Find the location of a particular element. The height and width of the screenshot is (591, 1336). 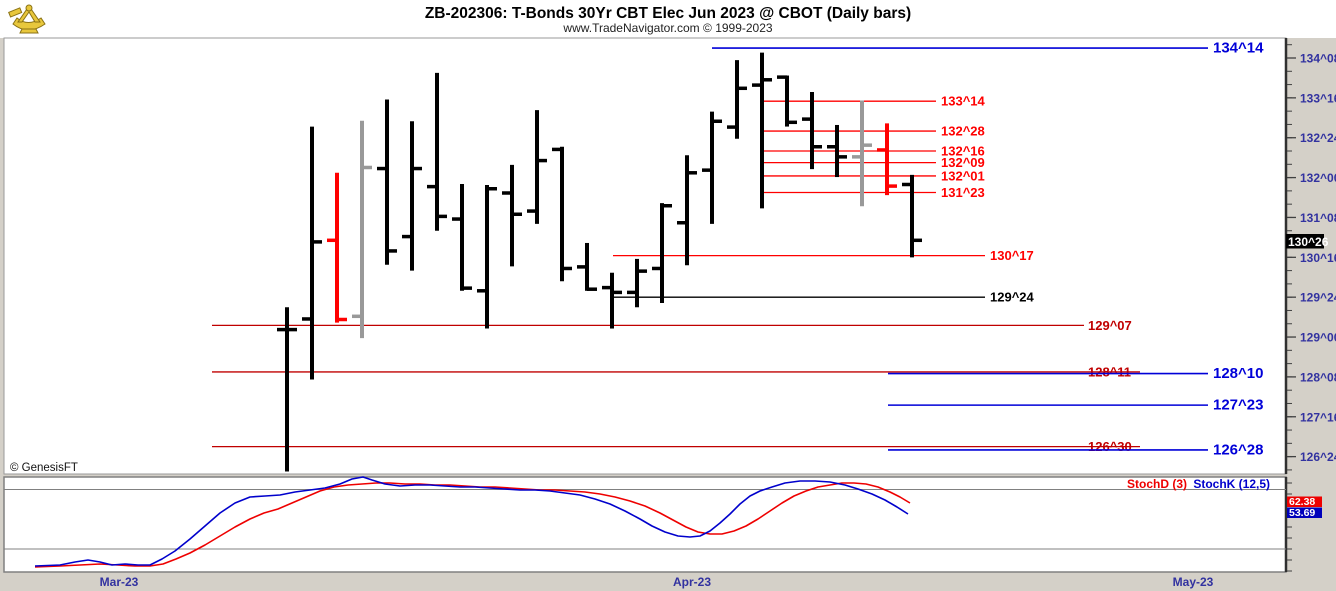

stochd-curve is located at coordinates (472, 525).